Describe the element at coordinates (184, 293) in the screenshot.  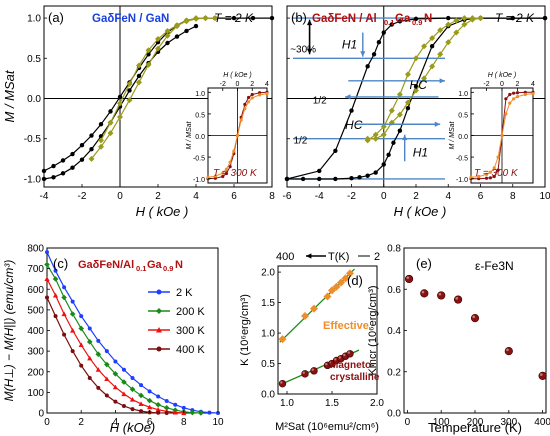
I see `legend-label: 2 K` at that location.